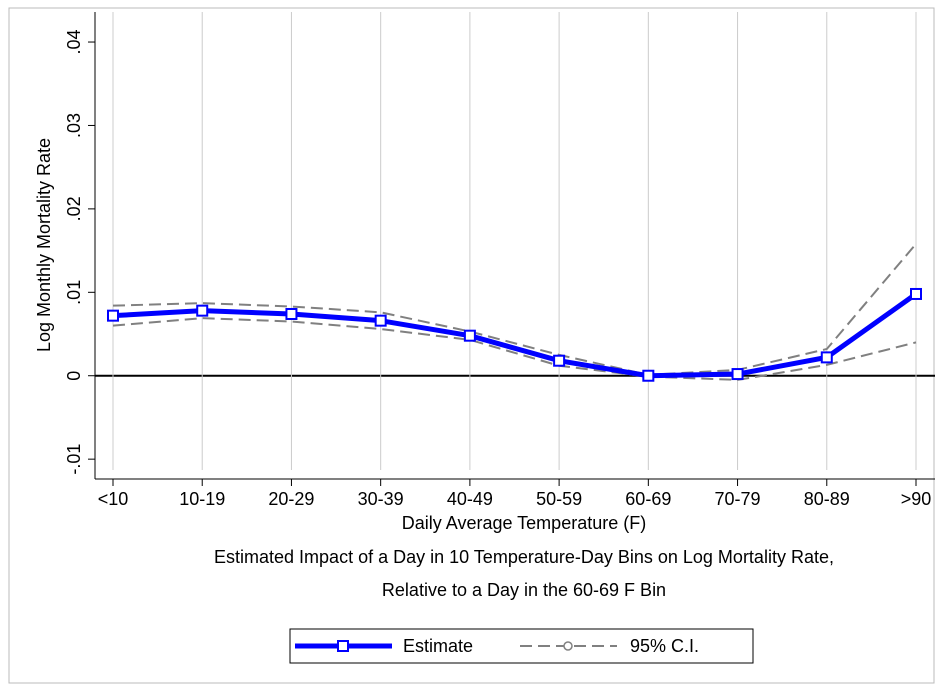 The height and width of the screenshot is (694, 944). I want to click on x-tick-label: 20-29, so click(291, 499).